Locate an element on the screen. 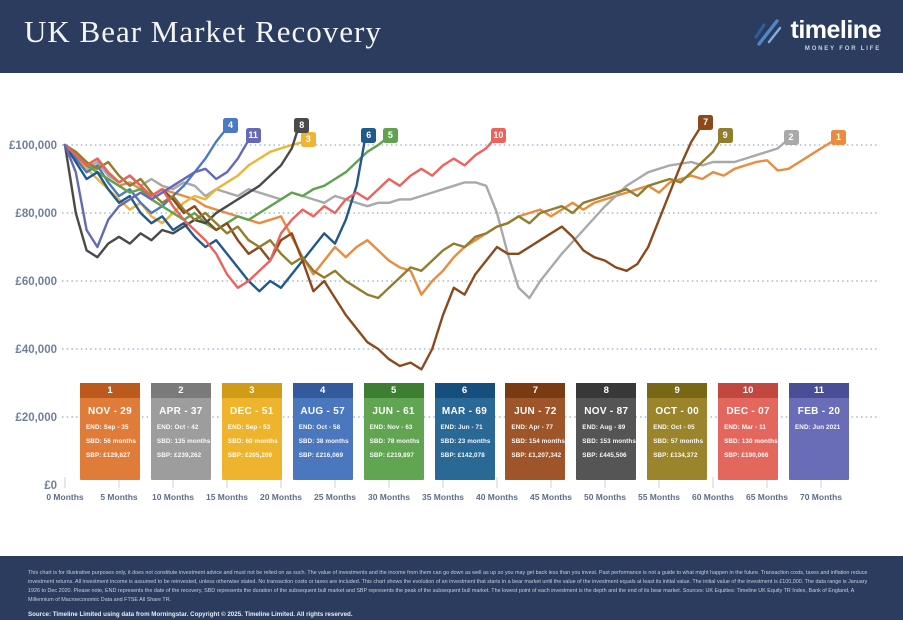 The image size is (903, 620). y-axis-tick-label: £60,000 is located at coordinates (36, 282).